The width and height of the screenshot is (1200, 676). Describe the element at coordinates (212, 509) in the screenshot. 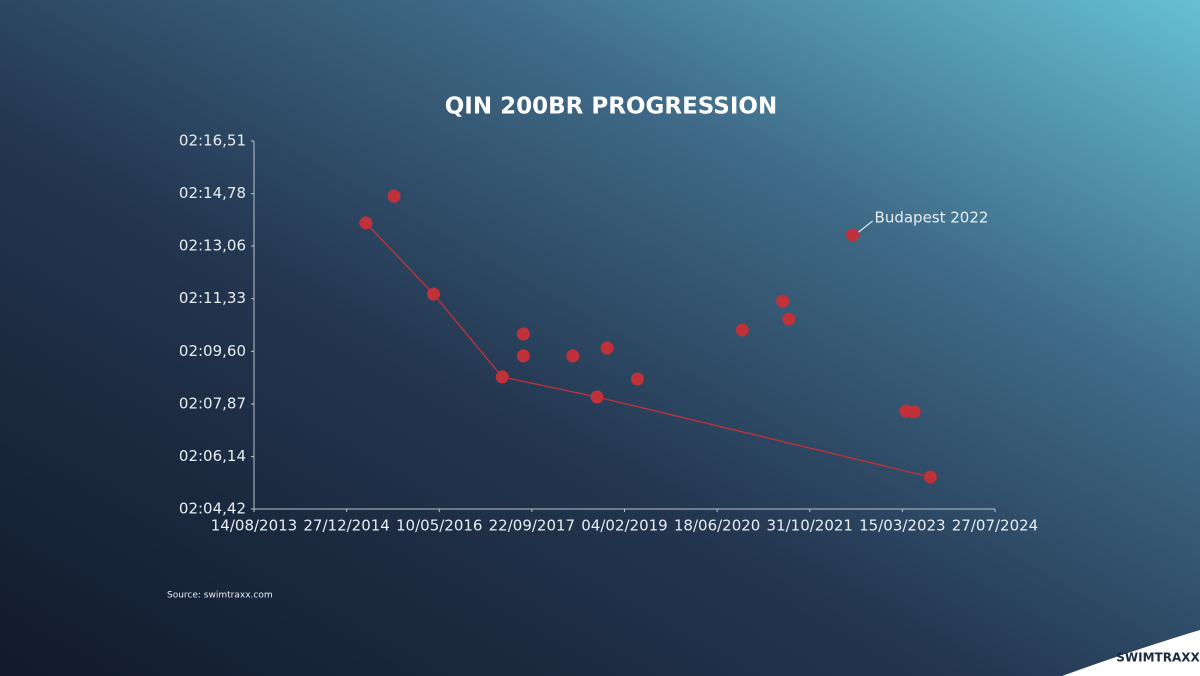

I see `y-tick-label: 02:04,42` at that location.